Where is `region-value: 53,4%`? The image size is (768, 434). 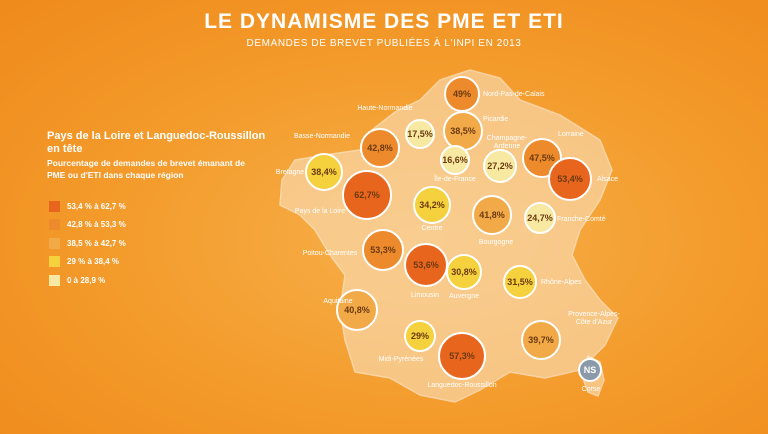
region-value: 53,4% is located at coordinates (570, 179).